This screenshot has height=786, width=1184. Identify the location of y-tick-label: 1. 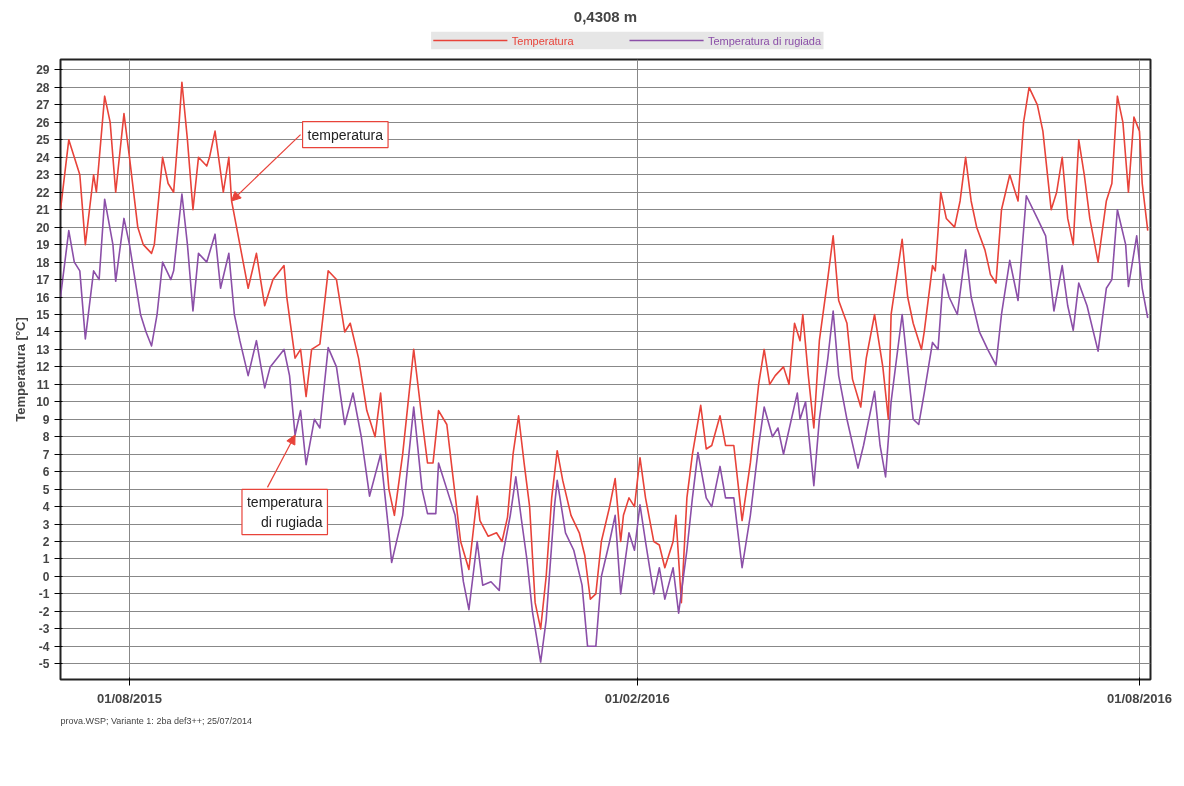
(46, 559).